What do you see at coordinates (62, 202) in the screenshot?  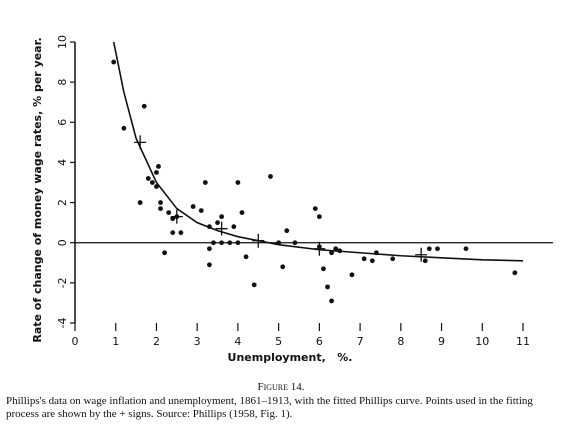 I see `y-tick-label: 2` at bounding box center [62, 202].